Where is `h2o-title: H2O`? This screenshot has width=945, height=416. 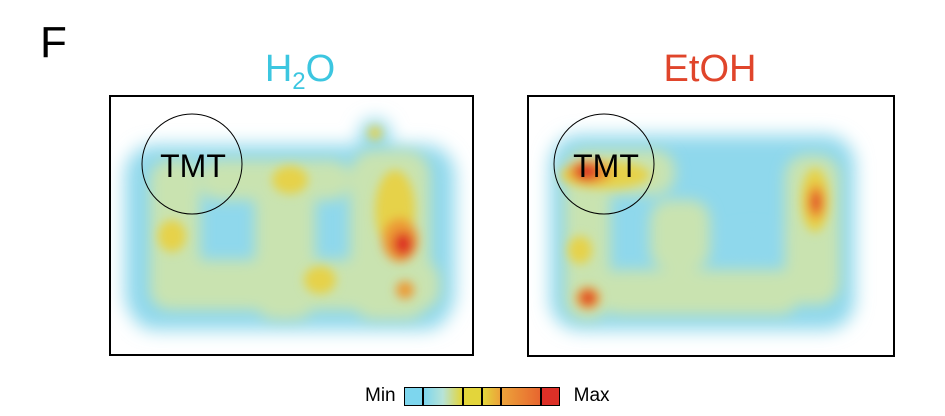 h2o-title: H2O is located at coordinates (300, 72).